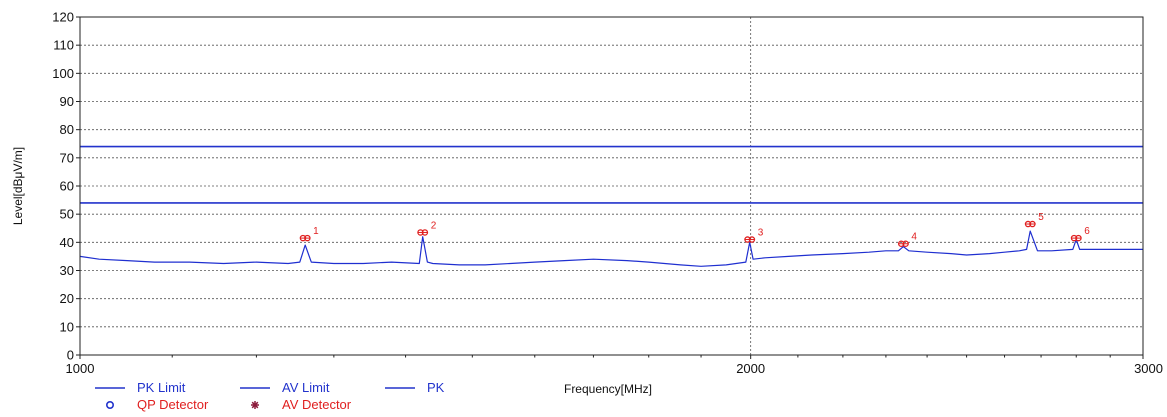 The height and width of the screenshot is (417, 1167). Describe the element at coordinates (316, 231) in the screenshot. I see `peak-marker-label: 1` at that location.